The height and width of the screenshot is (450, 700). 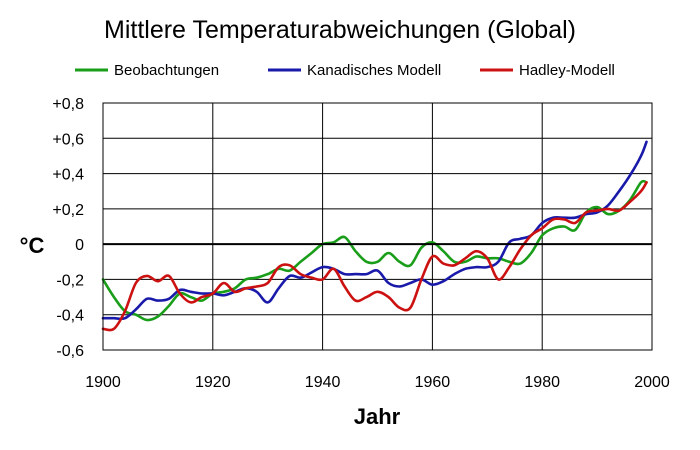 I want to click on y-tick-label: +0,8, so click(x=68, y=104).